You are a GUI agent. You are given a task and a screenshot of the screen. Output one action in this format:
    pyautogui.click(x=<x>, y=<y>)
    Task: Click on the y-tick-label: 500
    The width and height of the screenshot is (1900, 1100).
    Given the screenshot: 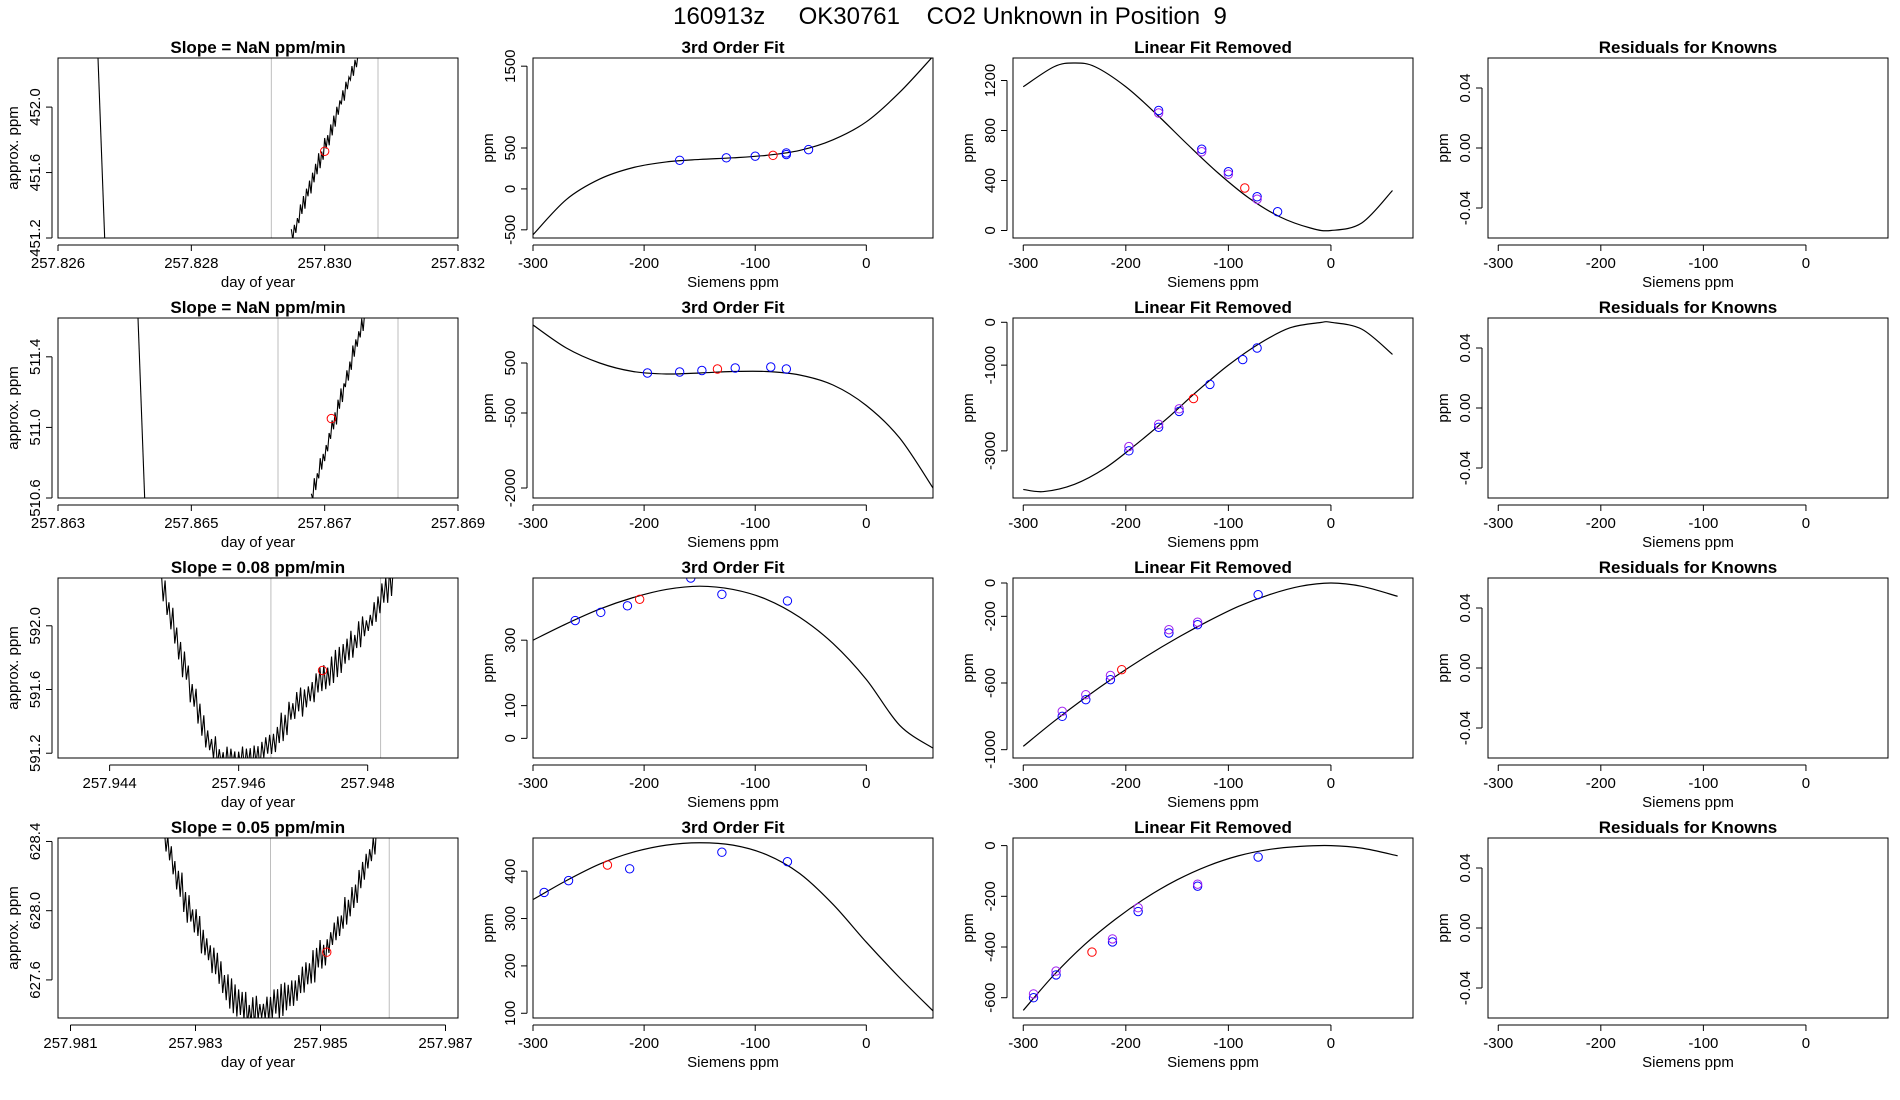 What is the action you would take?
    pyautogui.click(x=510, y=362)
    